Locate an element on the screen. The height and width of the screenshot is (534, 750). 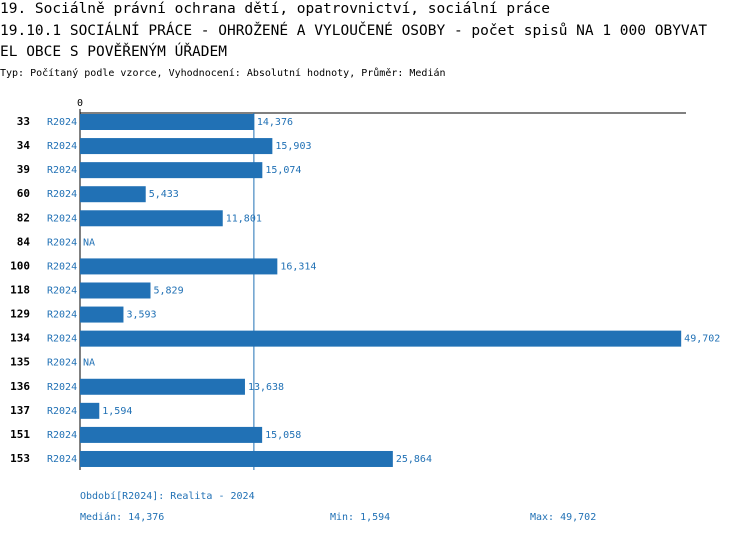
value-label: 25,864 is located at coordinates (414, 459).